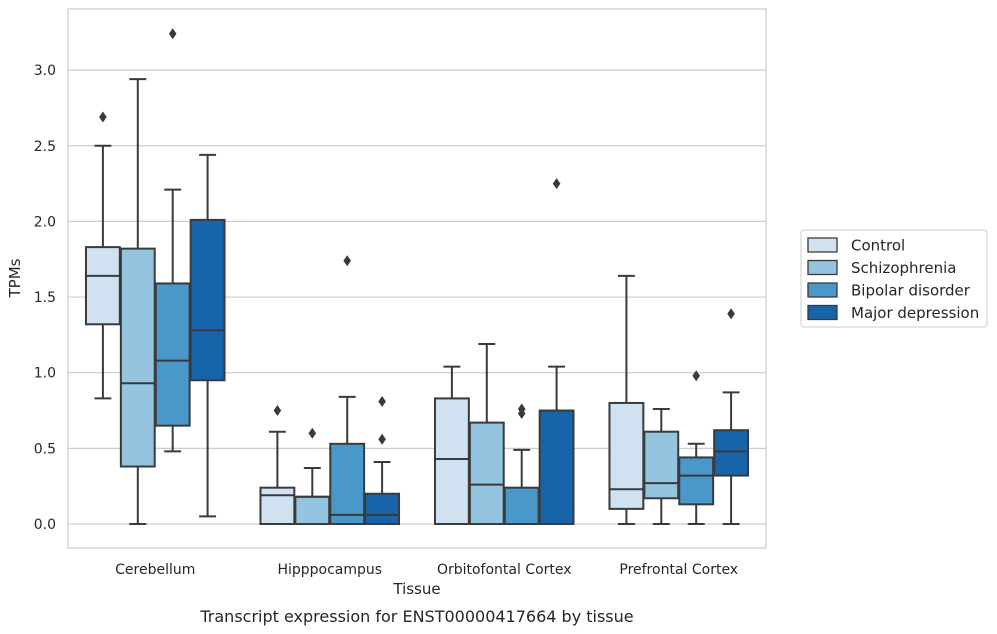 The height and width of the screenshot is (634, 997). I want to click on y-axis-label: TPMs, so click(15, 278).